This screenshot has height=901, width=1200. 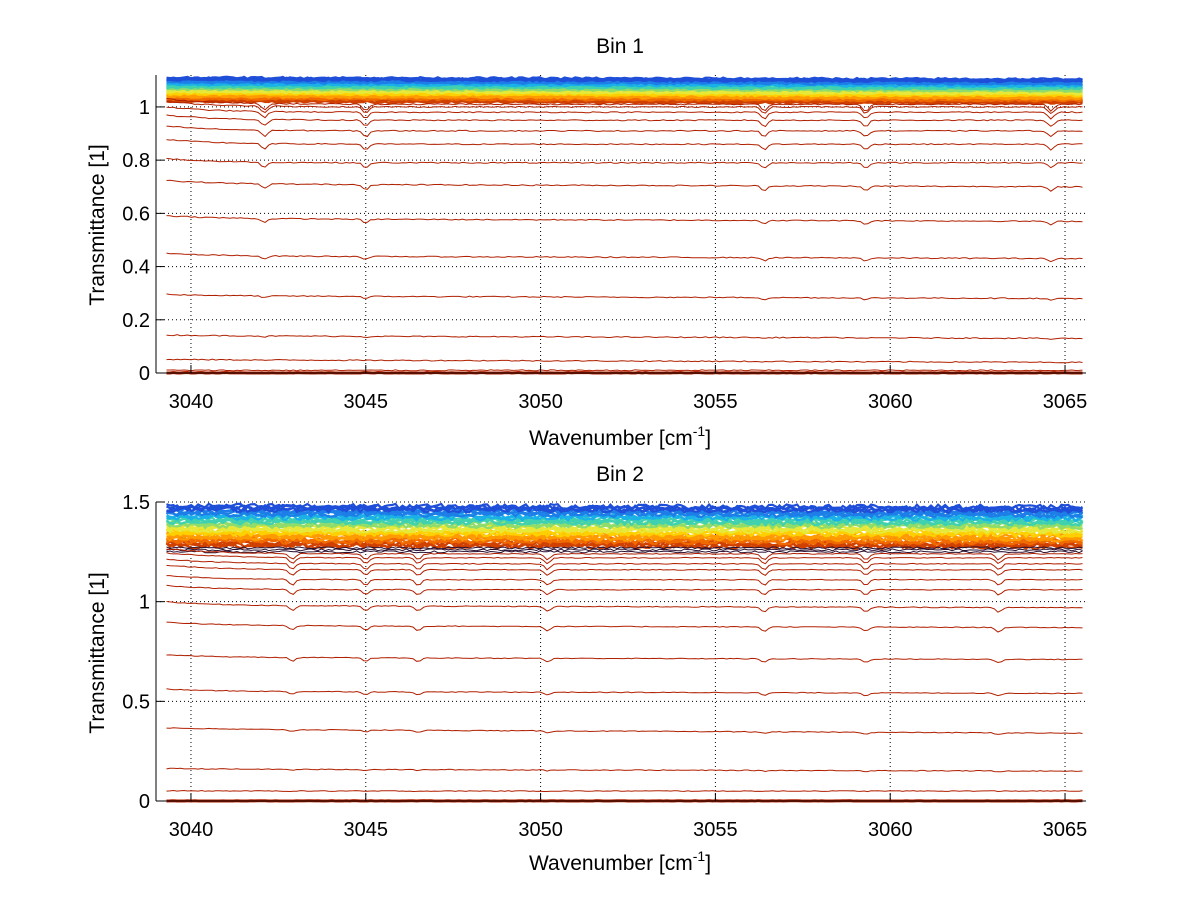 I want to click on chart-title: Bin 1, so click(x=620, y=46).